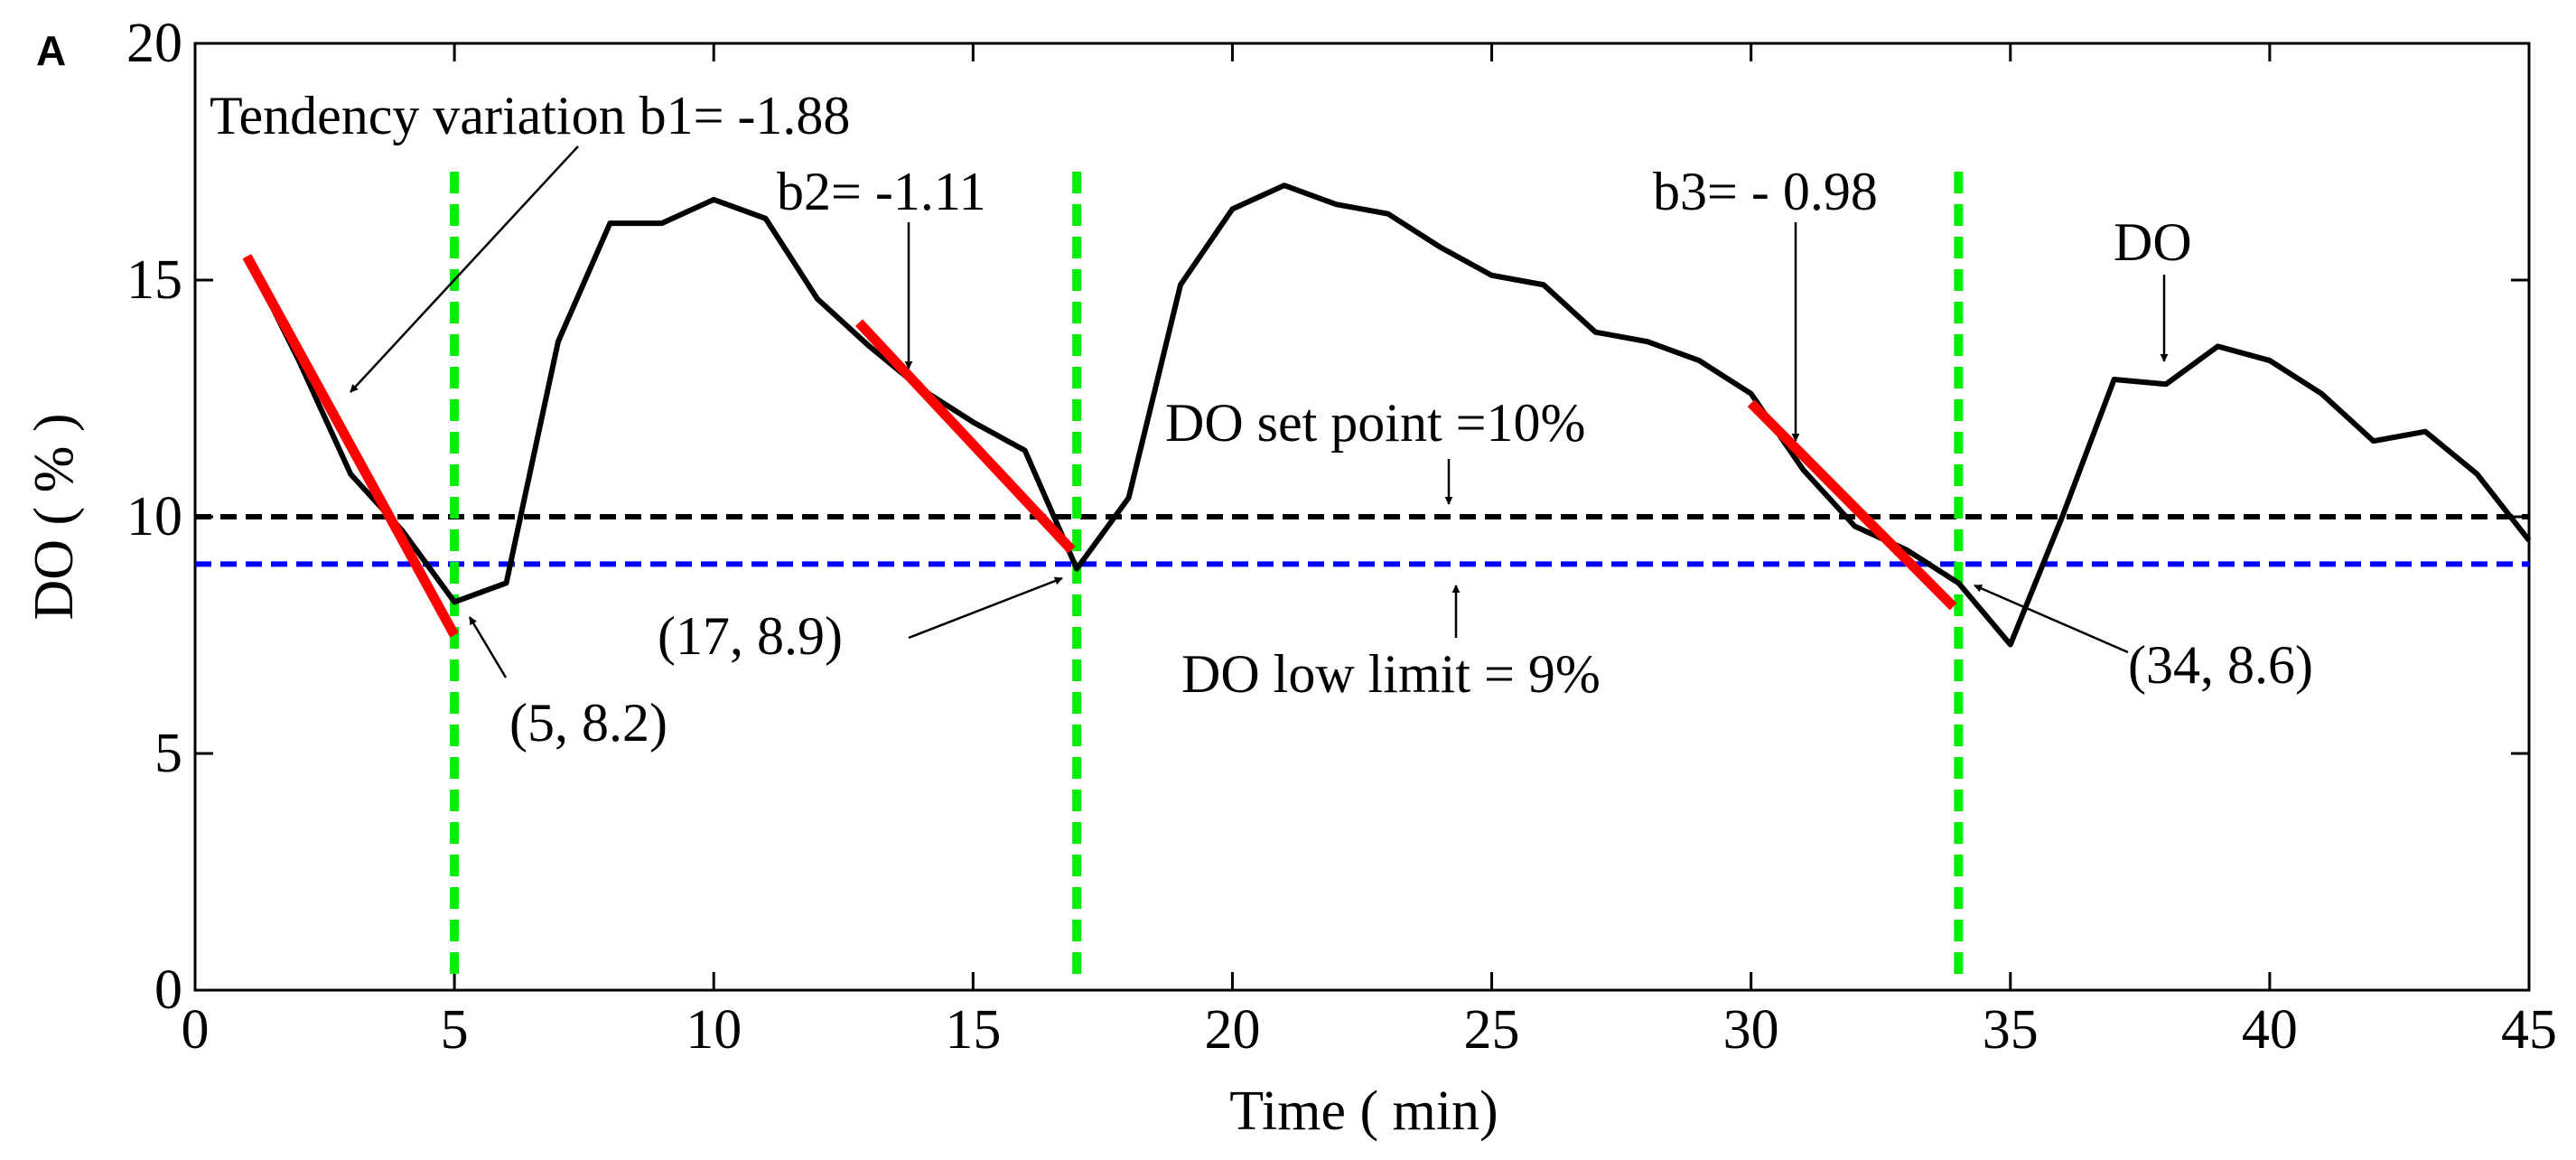 The width and height of the screenshot is (2576, 1160). I want to click on annotation-b3: b3= - 0.98, so click(1765, 192).